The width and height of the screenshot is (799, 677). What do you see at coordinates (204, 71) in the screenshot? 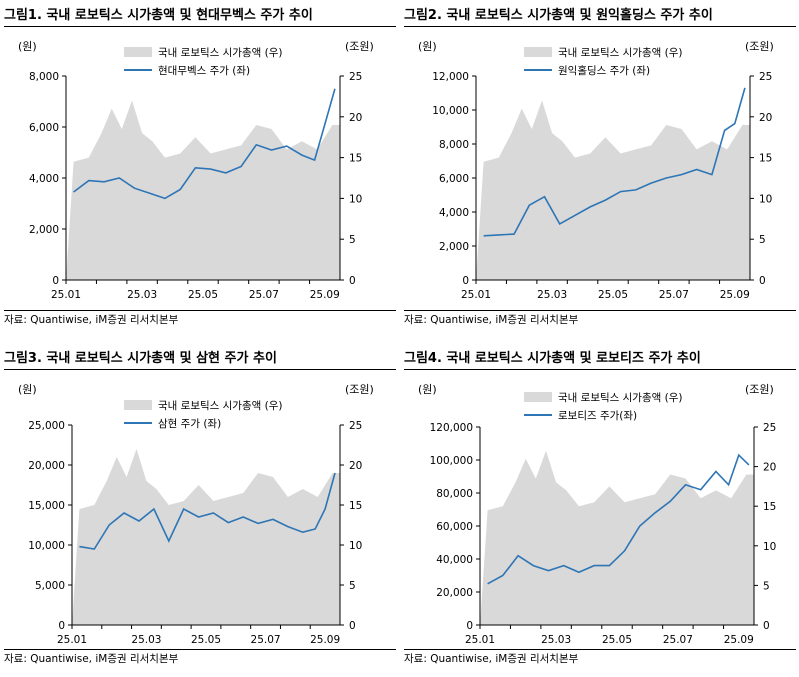
I see `legend-line-label: 현대무벡스 주가 (좌)` at bounding box center [204, 71].